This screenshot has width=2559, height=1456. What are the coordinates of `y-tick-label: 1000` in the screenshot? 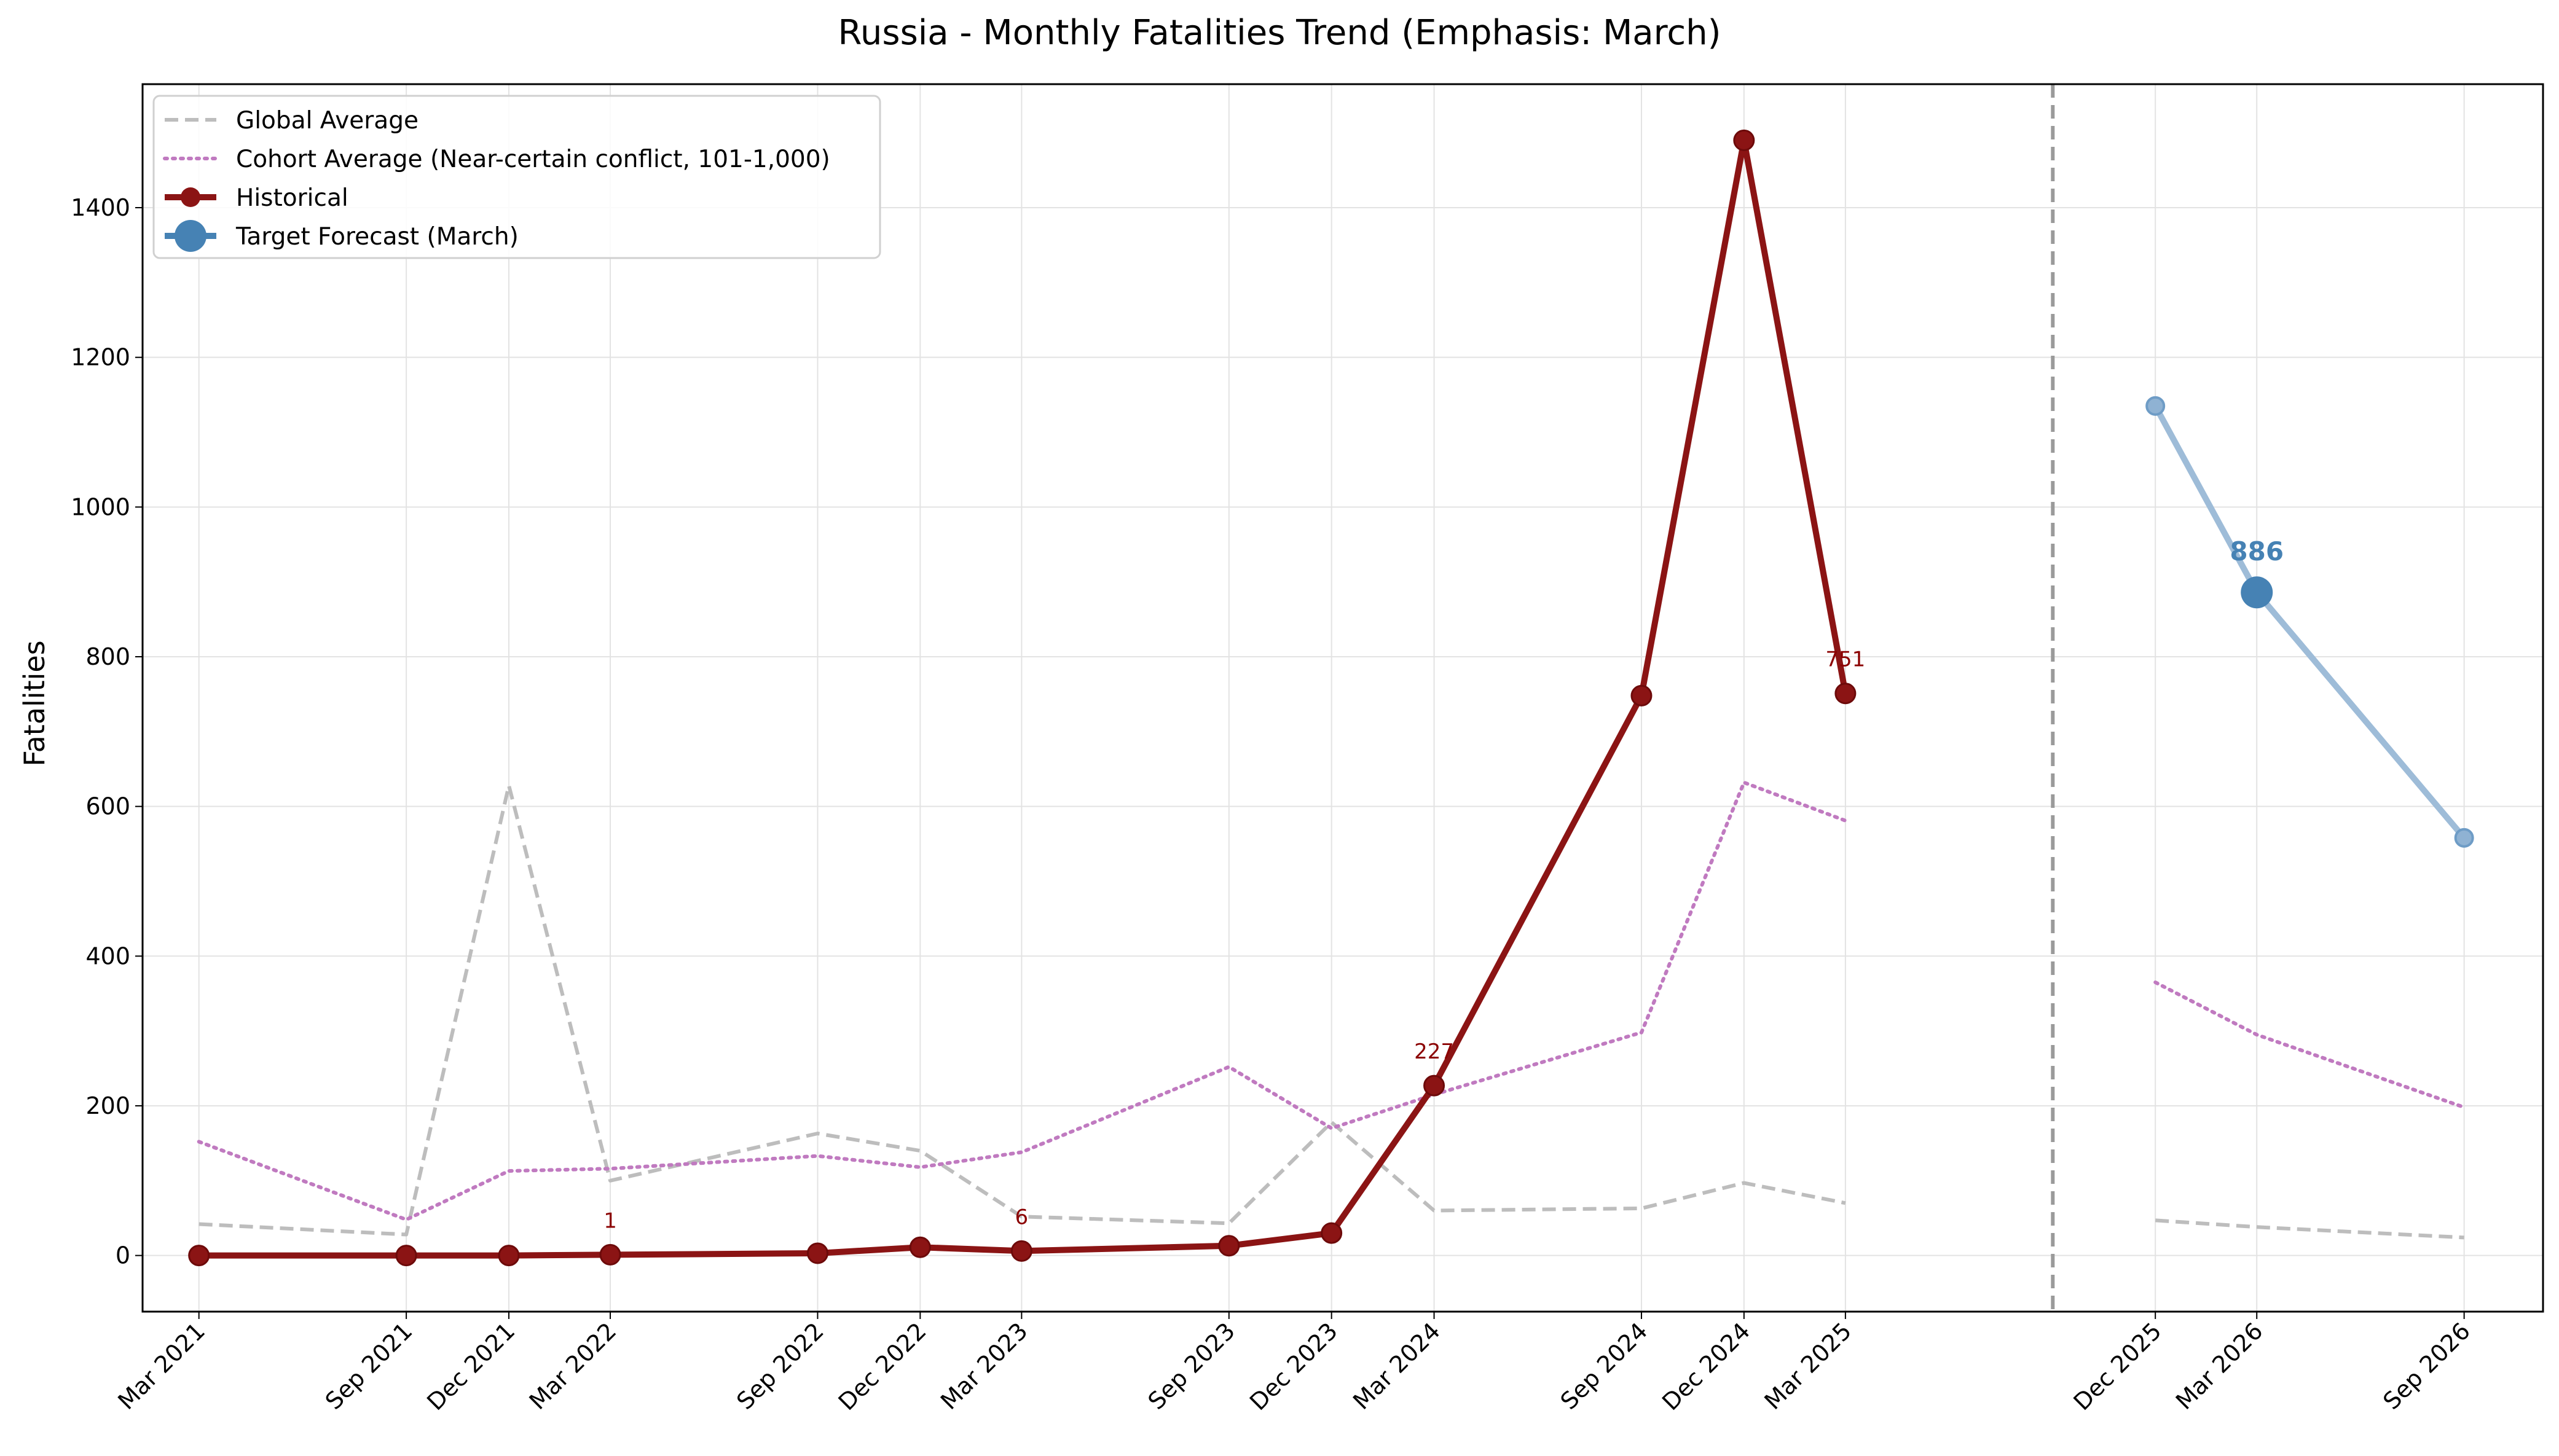 It's located at (100, 506).